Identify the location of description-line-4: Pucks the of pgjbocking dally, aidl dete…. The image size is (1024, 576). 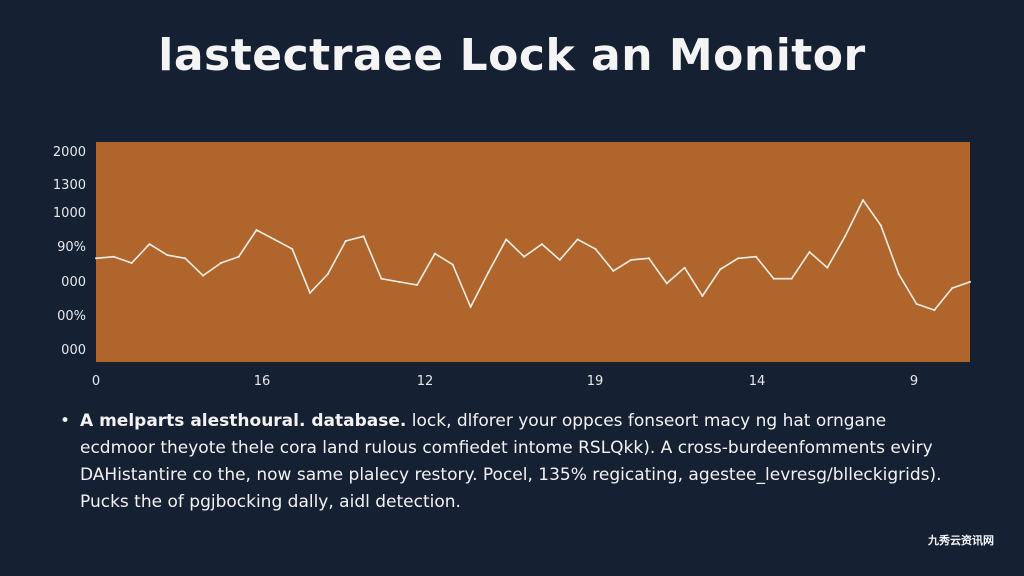
(270, 502).